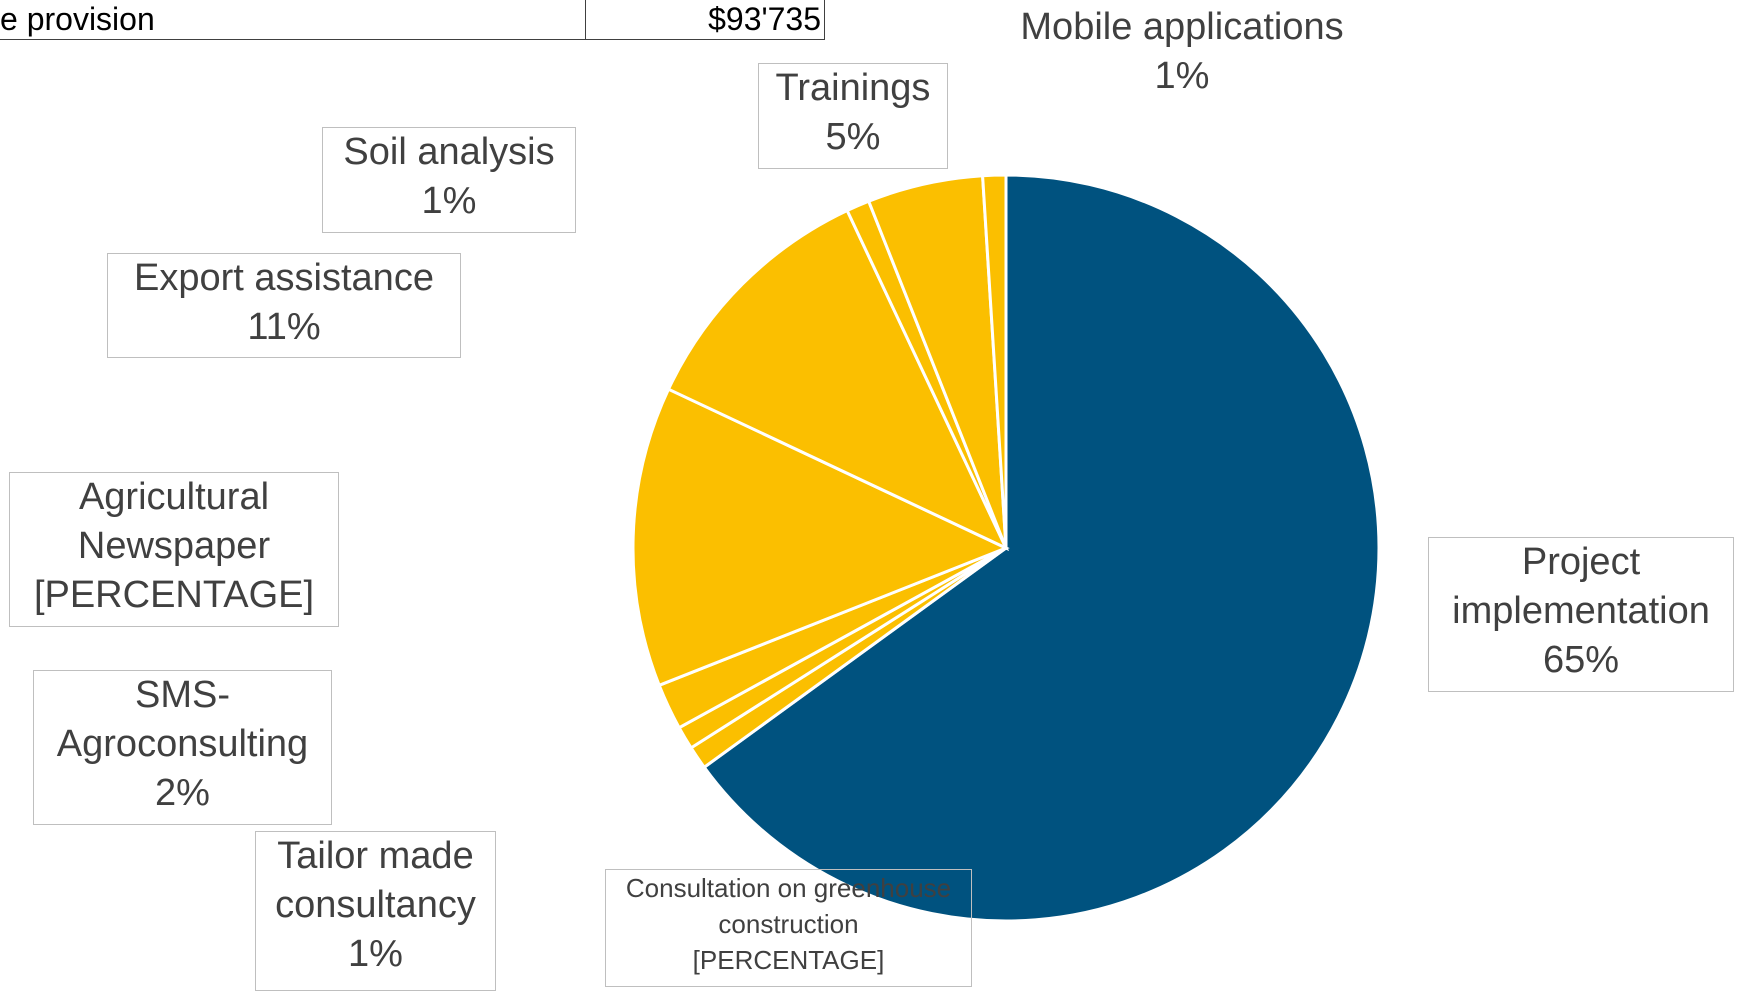 This screenshot has width=1738, height=991. Describe the element at coordinates (375, 880) in the screenshot. I see `label-name: Tailor made consultancy` at that location.